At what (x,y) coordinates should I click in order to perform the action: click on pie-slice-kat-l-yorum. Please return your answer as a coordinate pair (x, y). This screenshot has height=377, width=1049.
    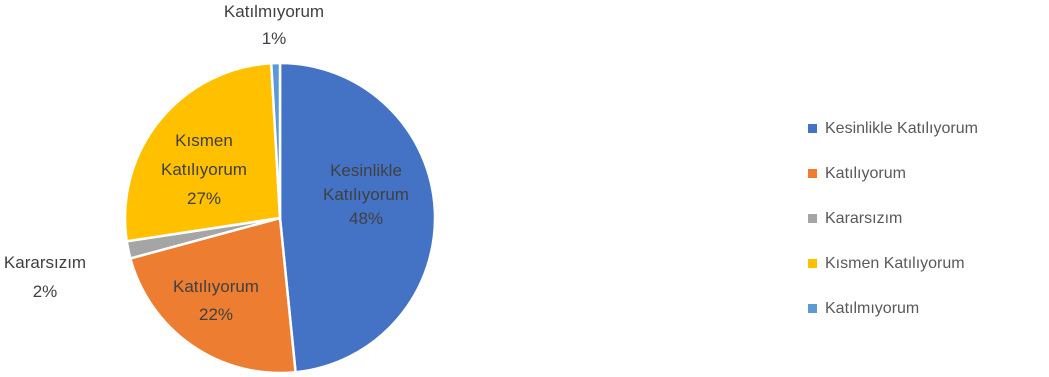
    Looking at the image, I should click on (213, 295).